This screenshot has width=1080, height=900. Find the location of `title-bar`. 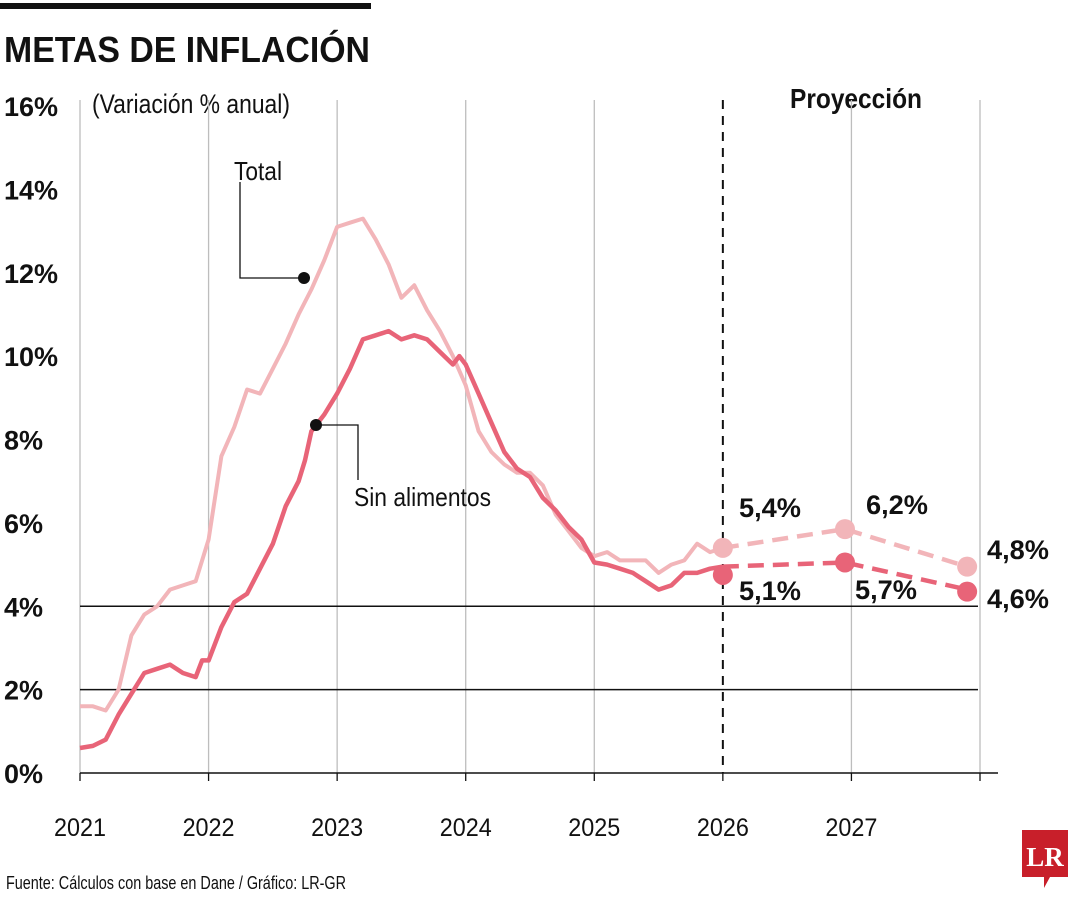

title-bar is located at coordinates (185, 6).